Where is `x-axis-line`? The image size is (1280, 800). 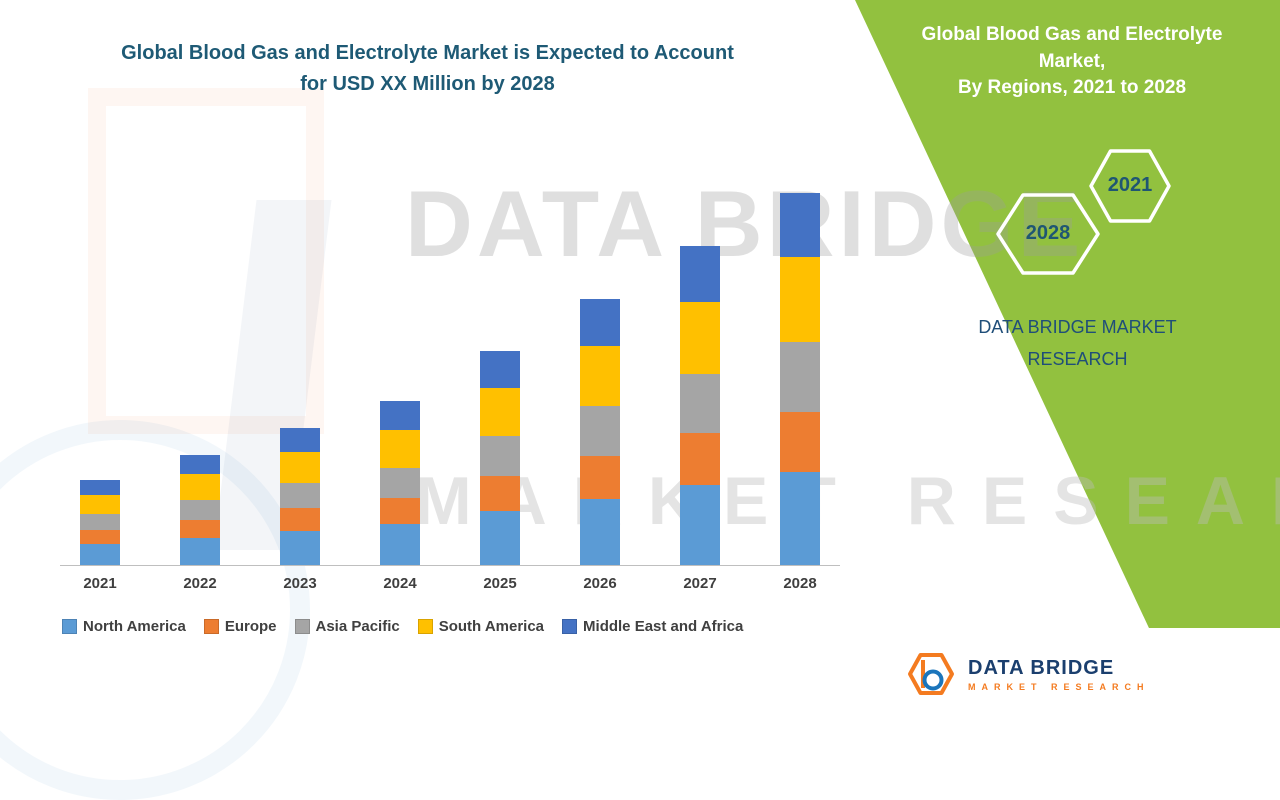 x-axis-line is located at coordinates (450, 565).